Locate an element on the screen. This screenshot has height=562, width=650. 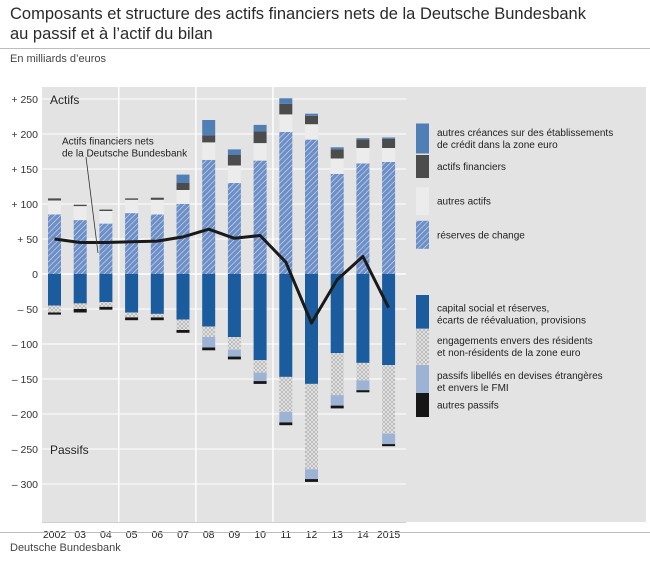
legend-label: de crédit dans la zone euro is located at coordinates (497, 145).